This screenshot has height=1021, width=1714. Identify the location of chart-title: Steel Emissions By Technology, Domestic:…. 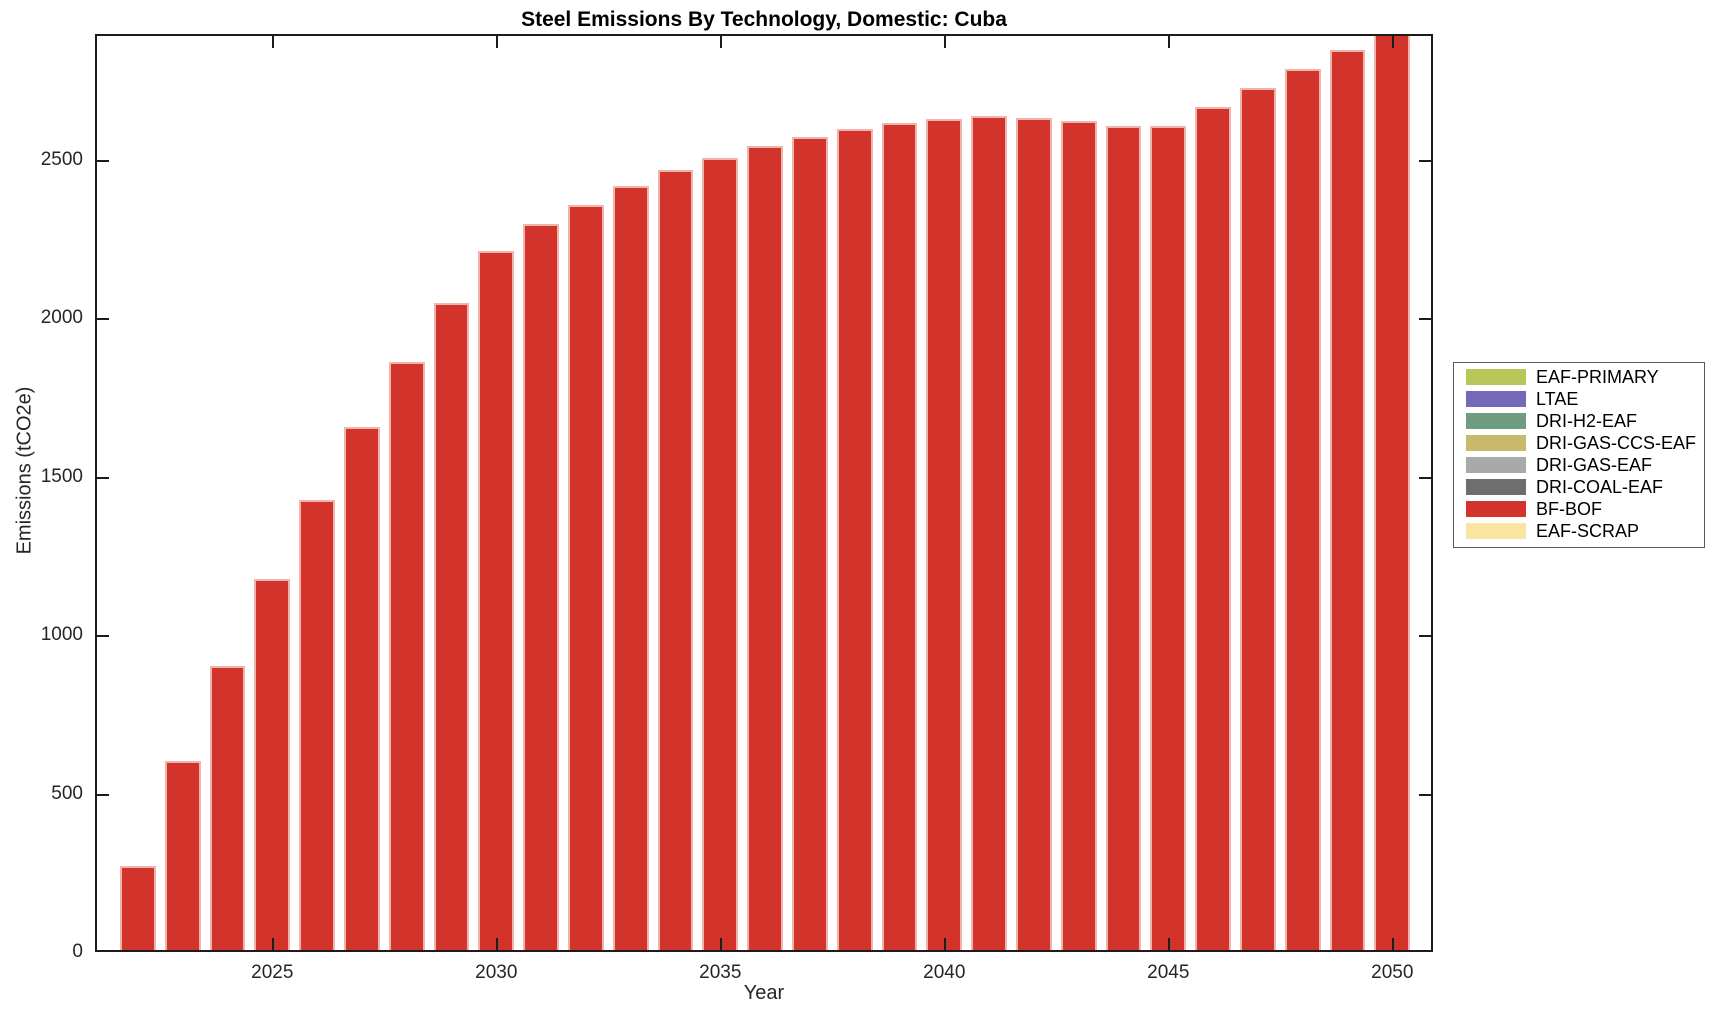
(764, 19).